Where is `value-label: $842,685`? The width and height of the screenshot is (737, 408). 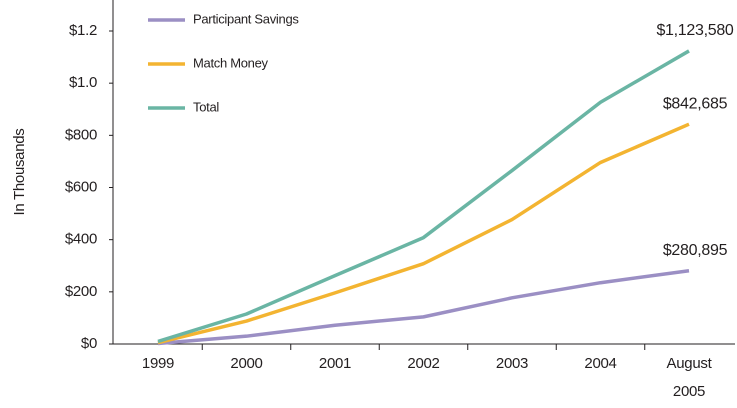 value-label: $842,685 is located at coordinates (695, 103).